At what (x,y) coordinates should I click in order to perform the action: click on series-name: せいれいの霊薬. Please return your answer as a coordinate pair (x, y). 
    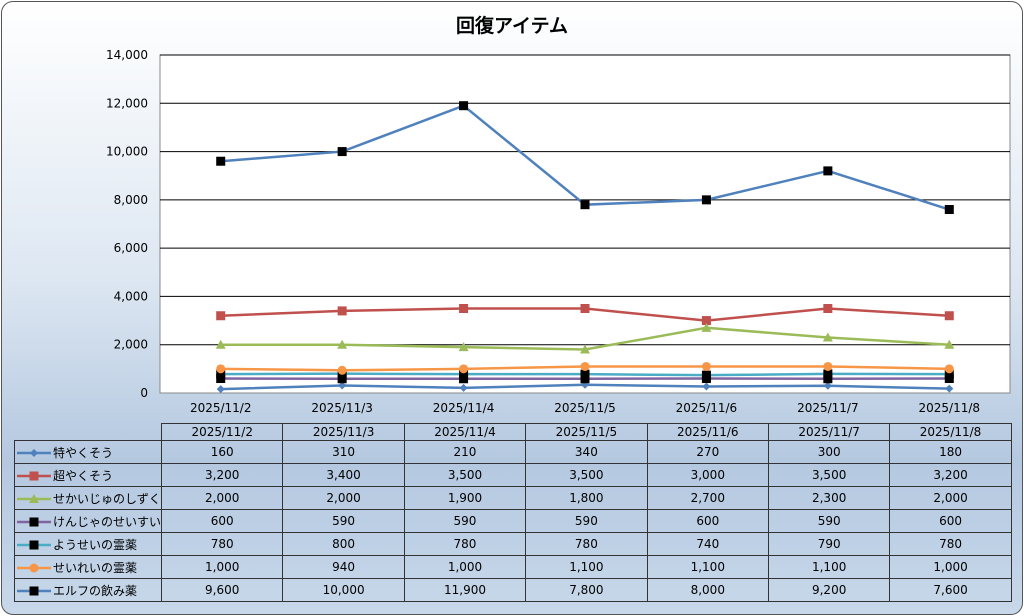
    Looking at the image, I should click on (95, 567).